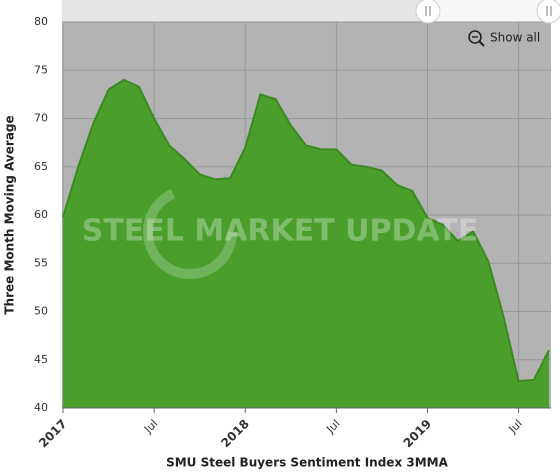  I want to click on x-tick-label: 2019, so click(418, 434).